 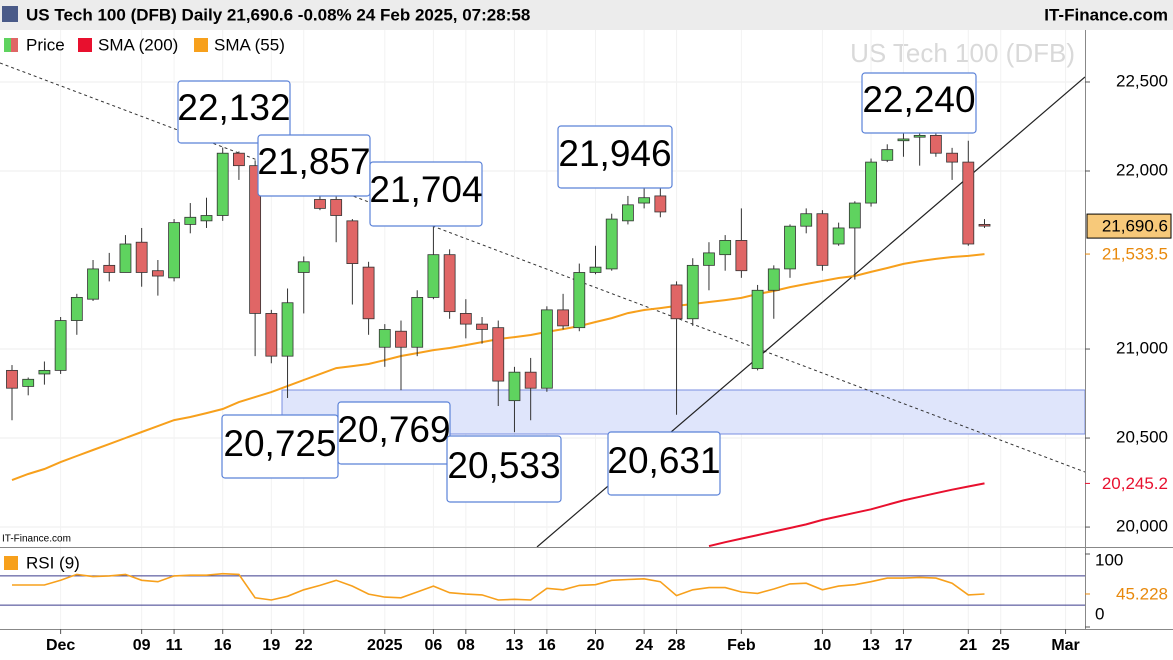 I want to click on annotation: 20,533, so click(x=503, y=465).